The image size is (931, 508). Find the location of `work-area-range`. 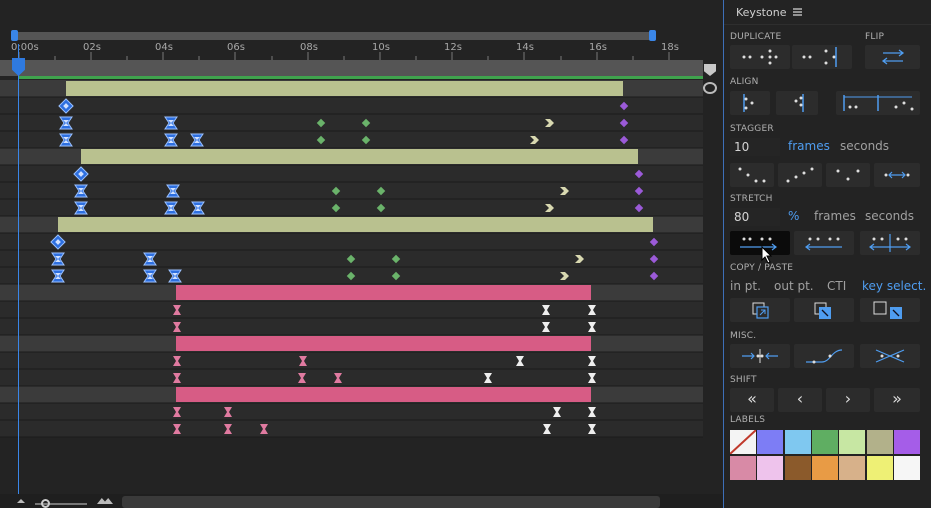

work-area-range is located at coordinates (361, 77).